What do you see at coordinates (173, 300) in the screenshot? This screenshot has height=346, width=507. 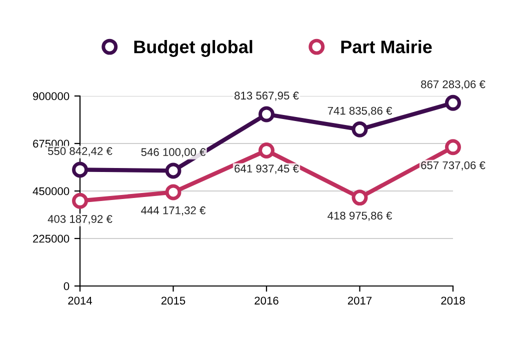 I see `x-tick-label: 2015` at bounding box center [173, 300].